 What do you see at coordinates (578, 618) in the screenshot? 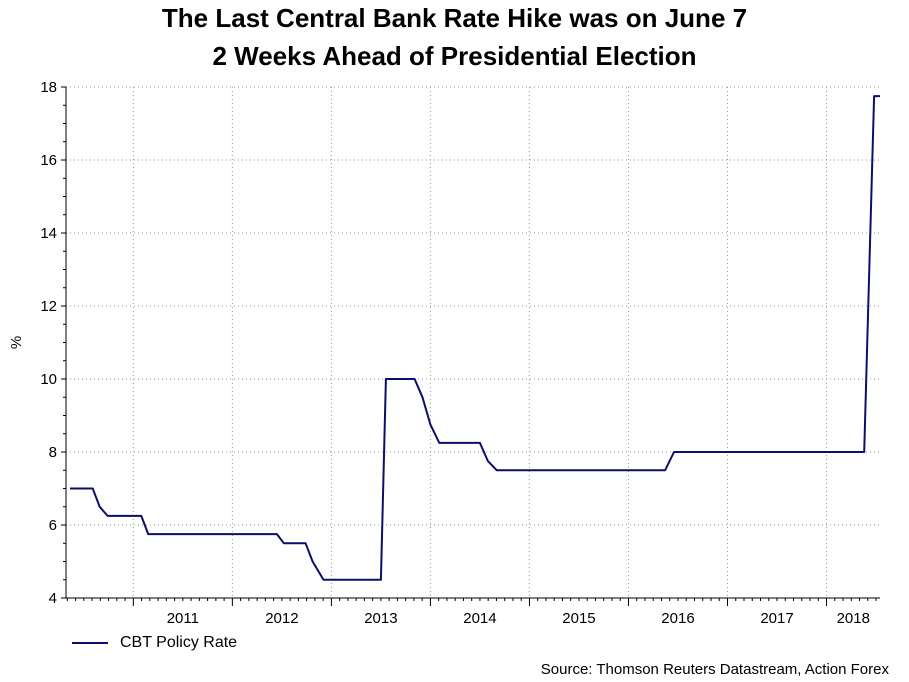
I see `x-tick-label: 2015` at bounding box center [578, 618].